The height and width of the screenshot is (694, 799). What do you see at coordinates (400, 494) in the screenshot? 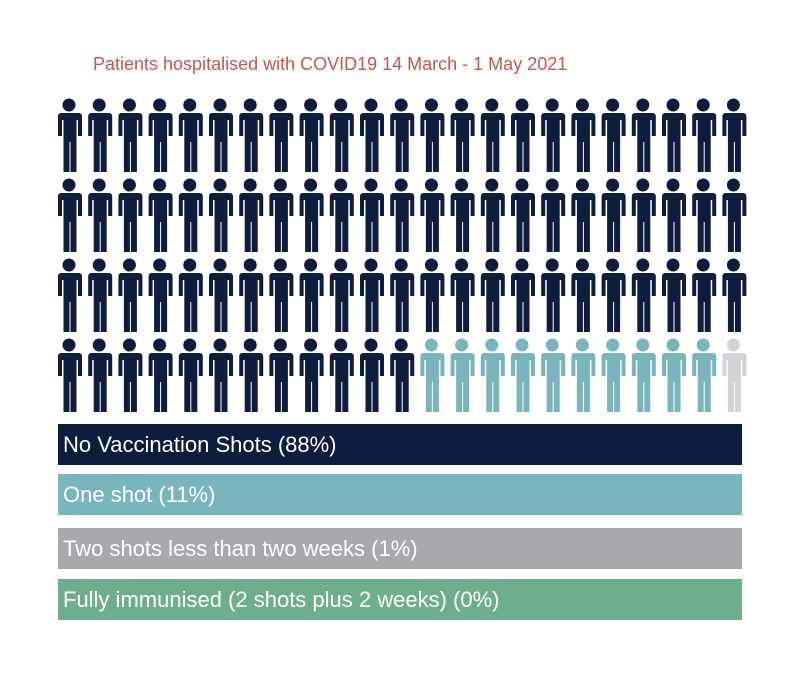
I see `legend-one-shot: One shot (11%)` at bounding box center [400, 494].